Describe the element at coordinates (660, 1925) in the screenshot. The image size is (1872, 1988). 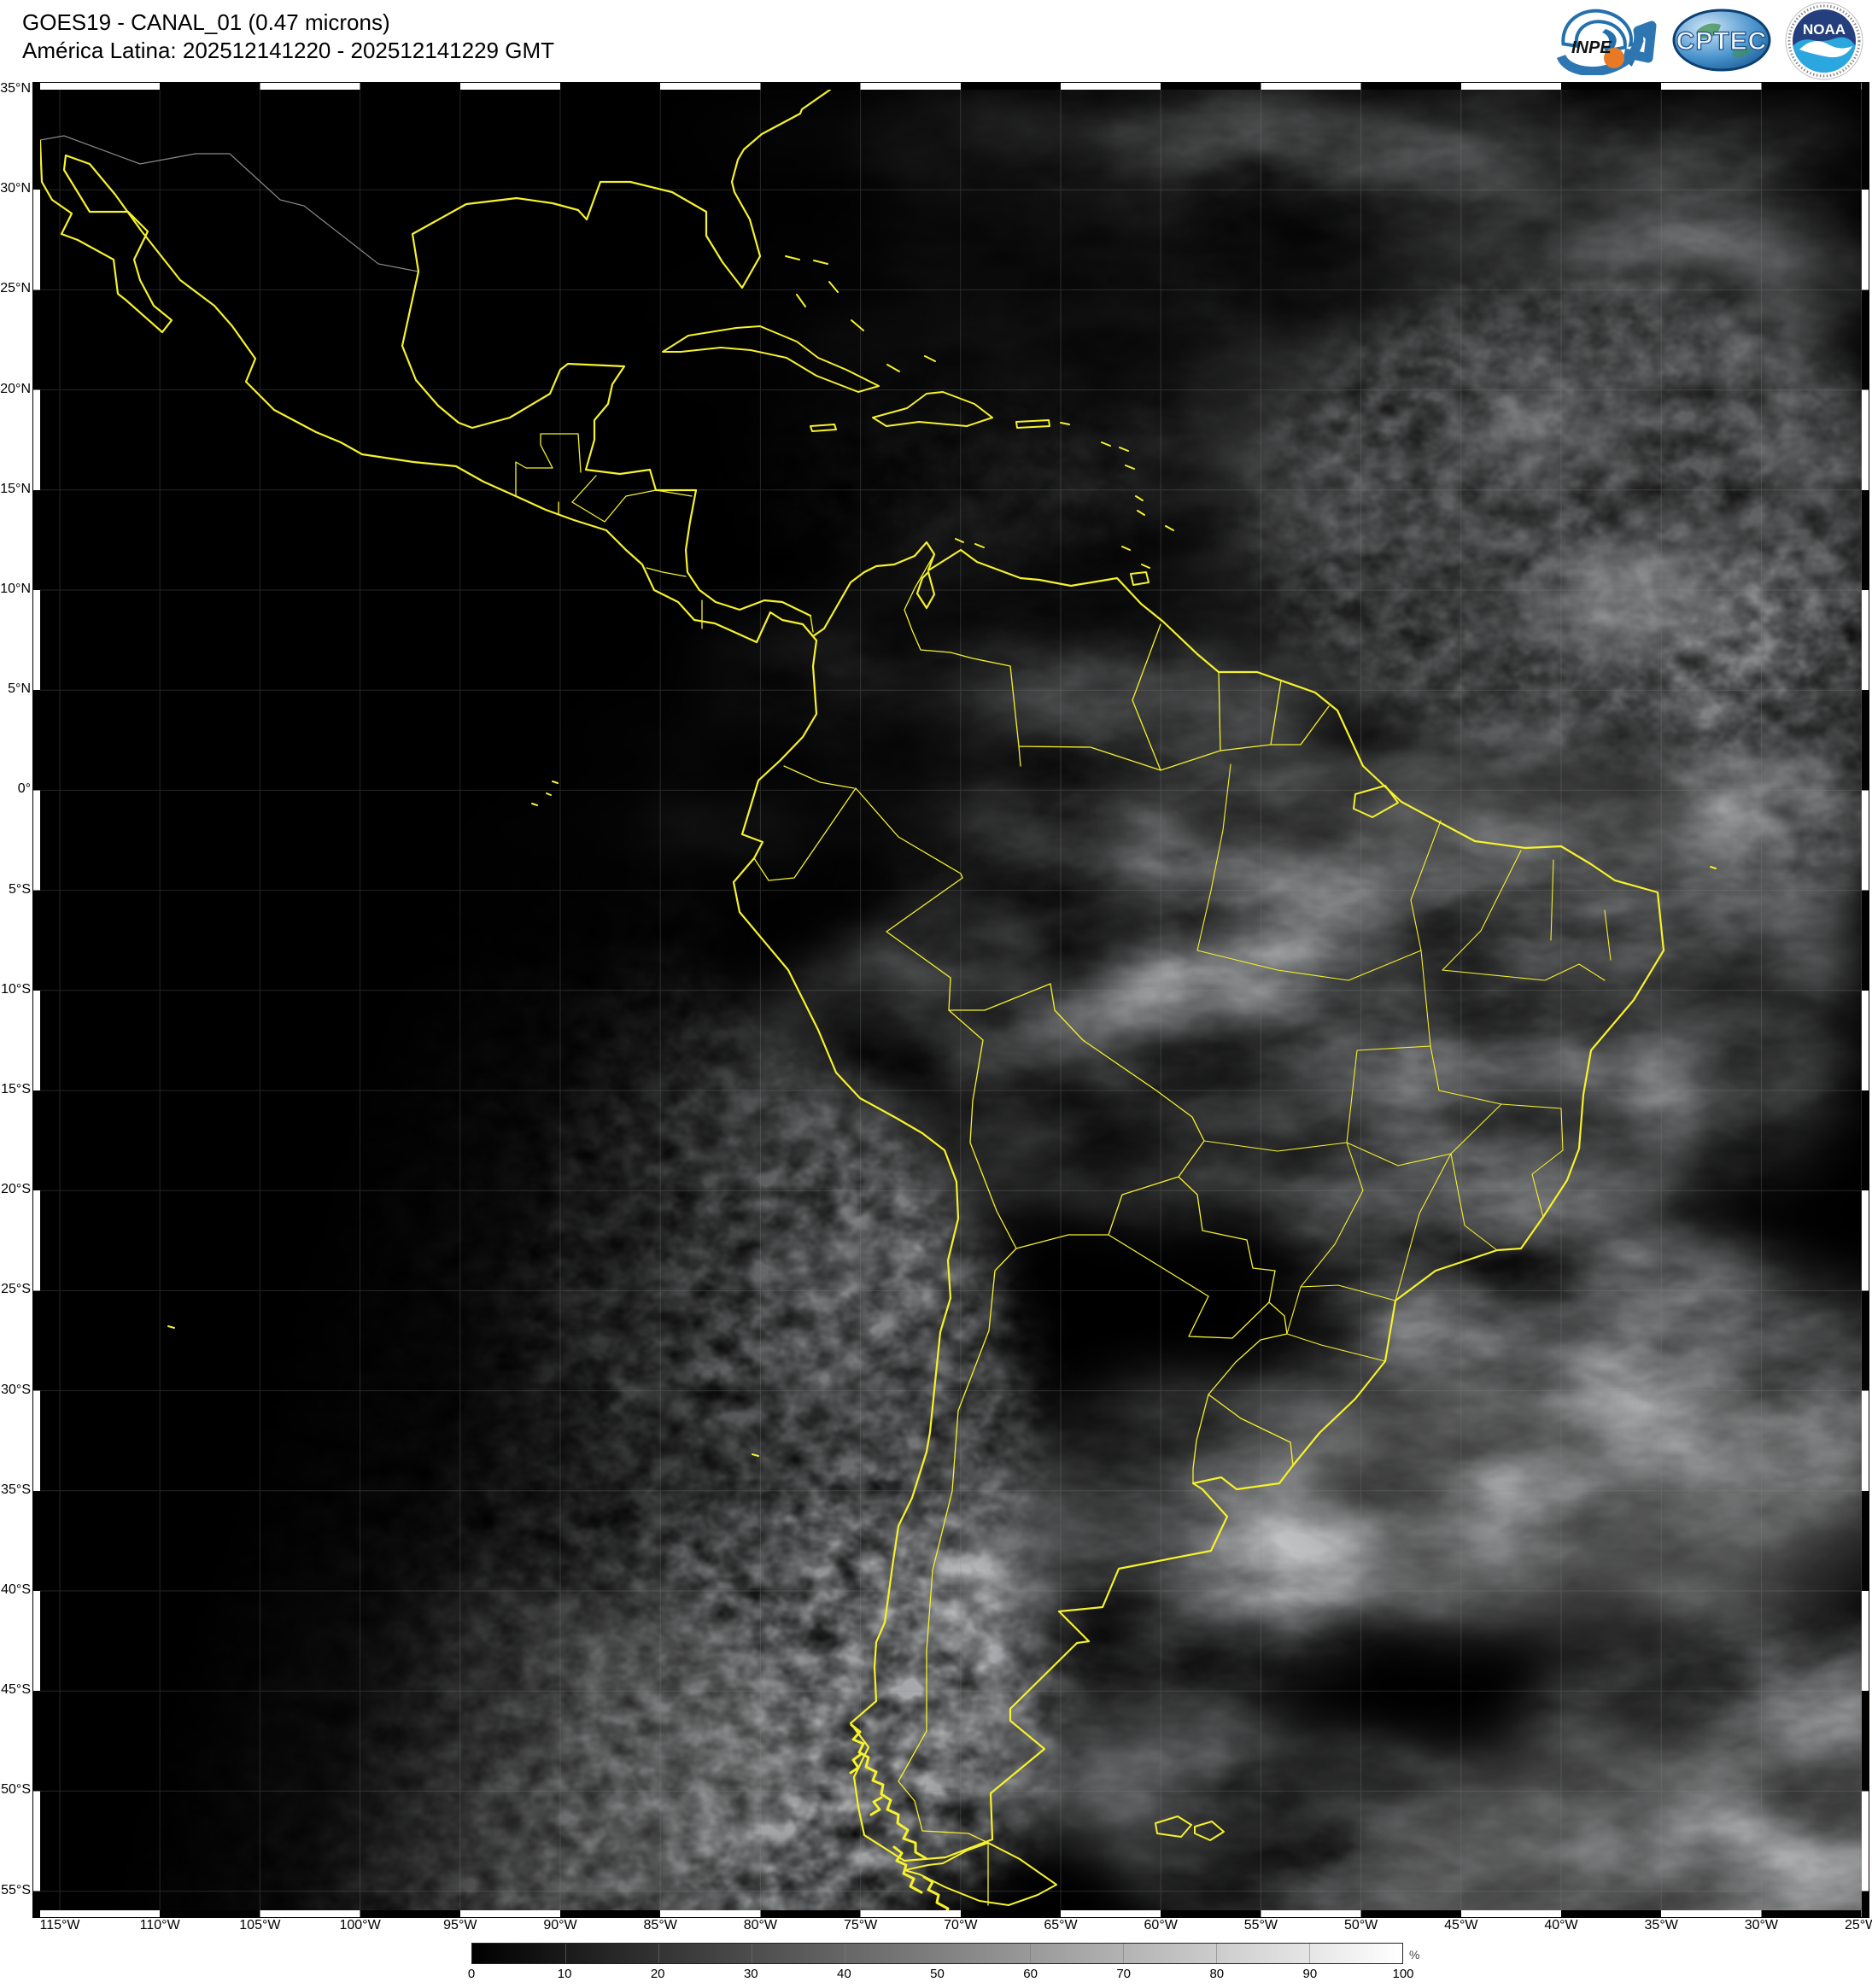
I see `lon-label: 85°W` at that location.